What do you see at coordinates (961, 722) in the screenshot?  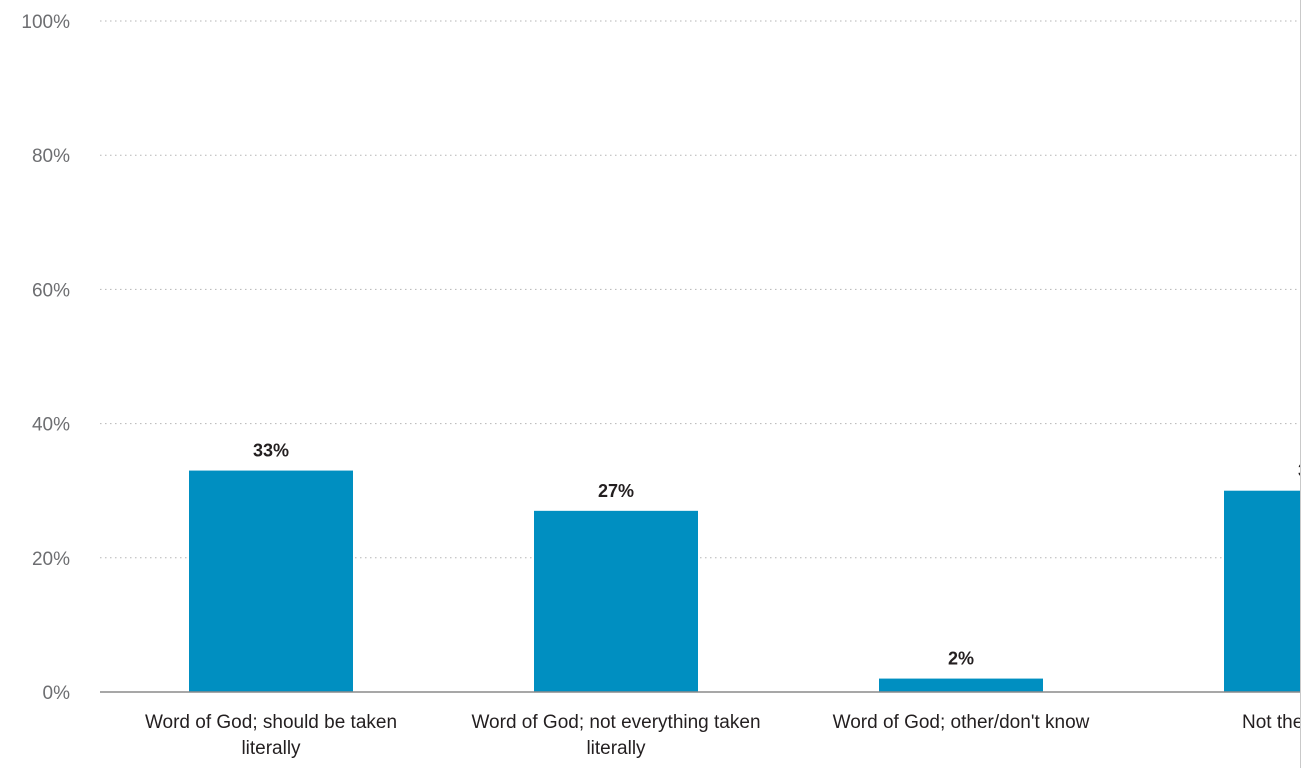 I see `x-tick-label: Word of God; other/don't know` at bounding box center [961, 722].